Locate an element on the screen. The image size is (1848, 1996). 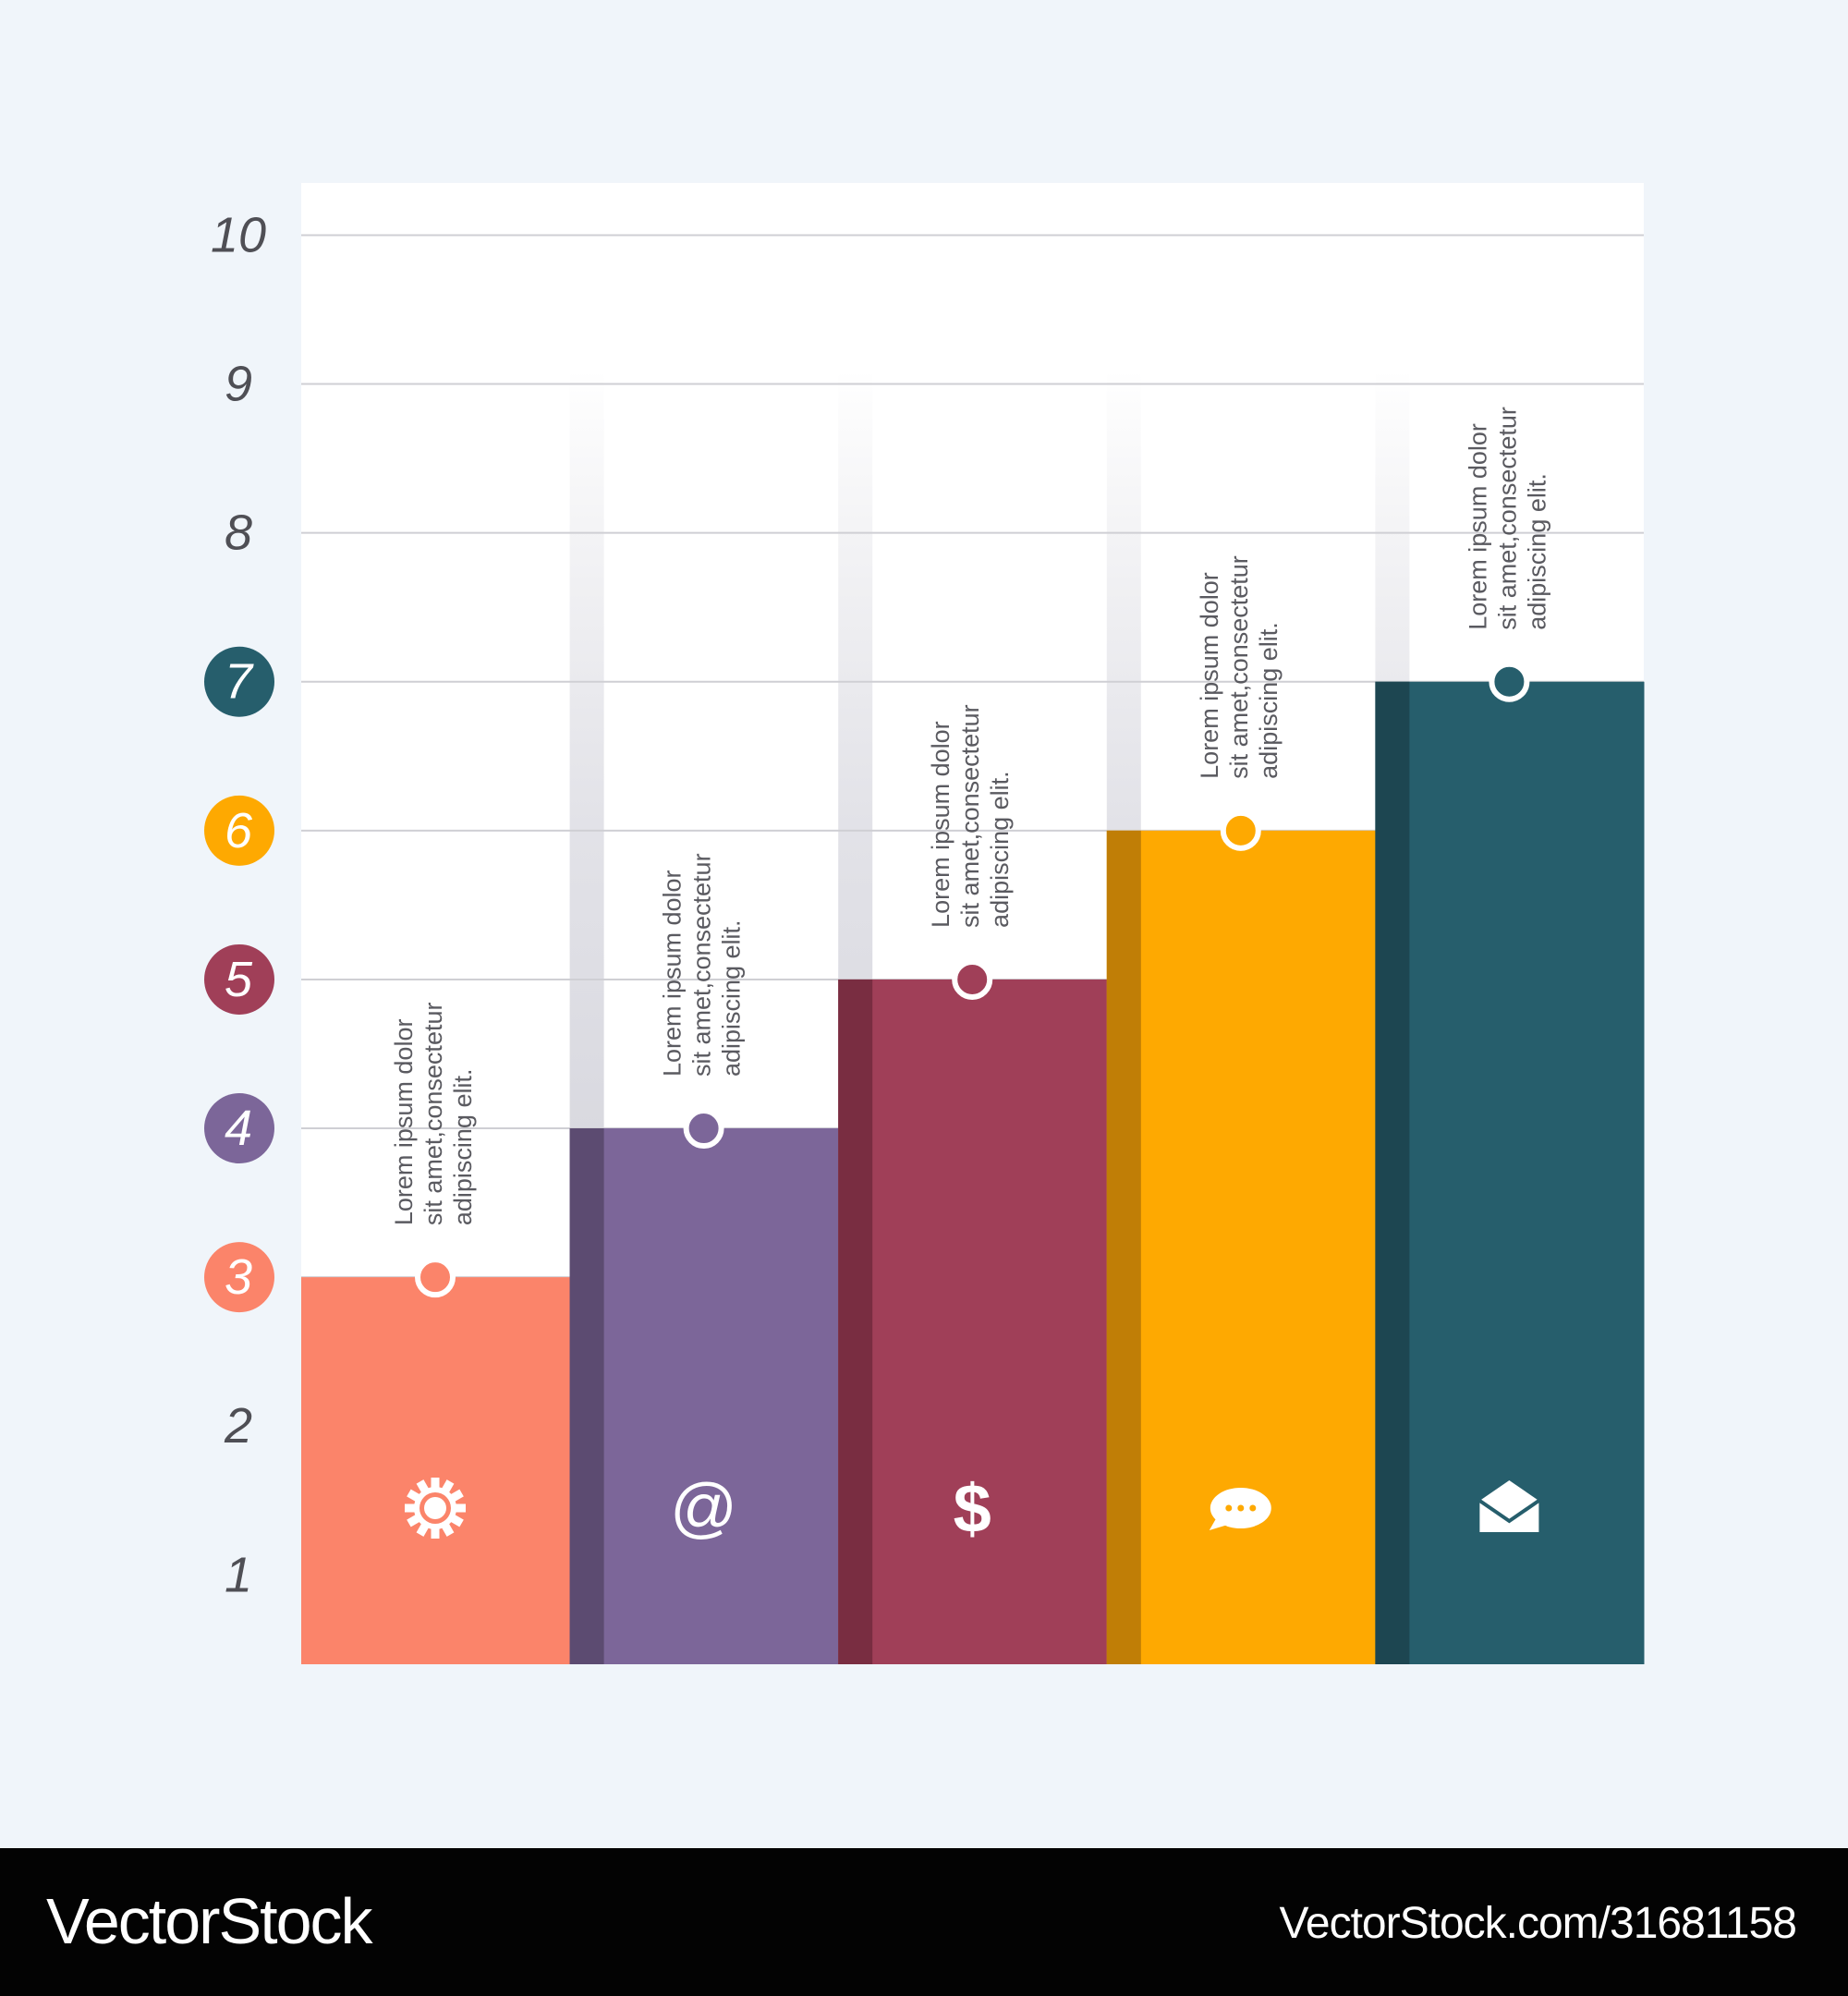
annotation-3-line-1: Lorem ipsum dolor is located at coordinates (941, 824).